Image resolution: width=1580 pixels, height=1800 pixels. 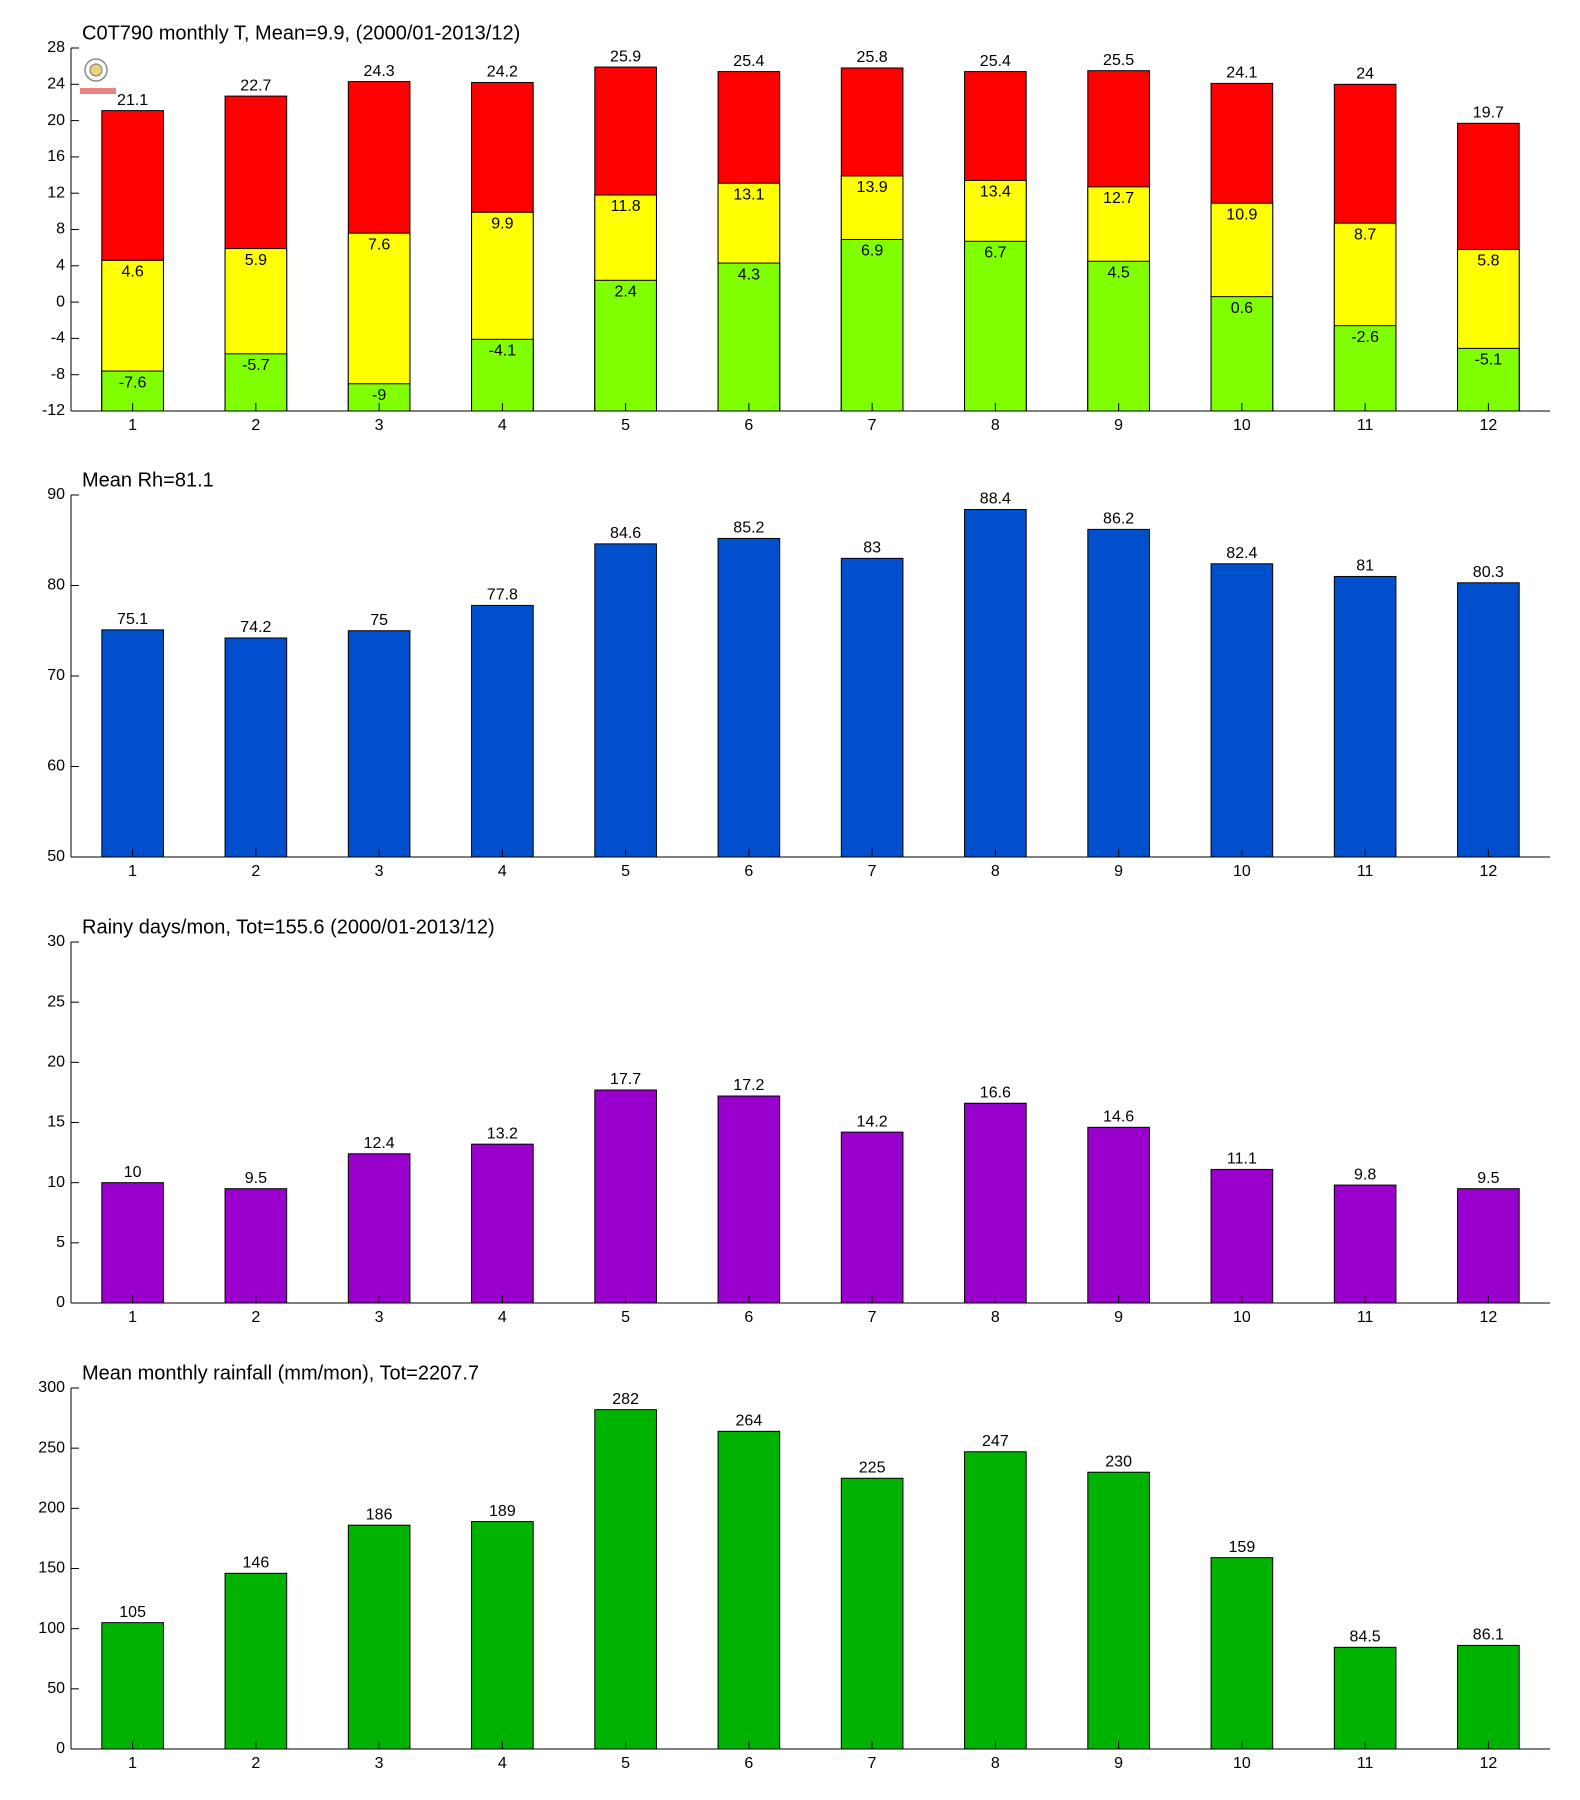 I want to click on logo-text, so click(x=98, y=91).